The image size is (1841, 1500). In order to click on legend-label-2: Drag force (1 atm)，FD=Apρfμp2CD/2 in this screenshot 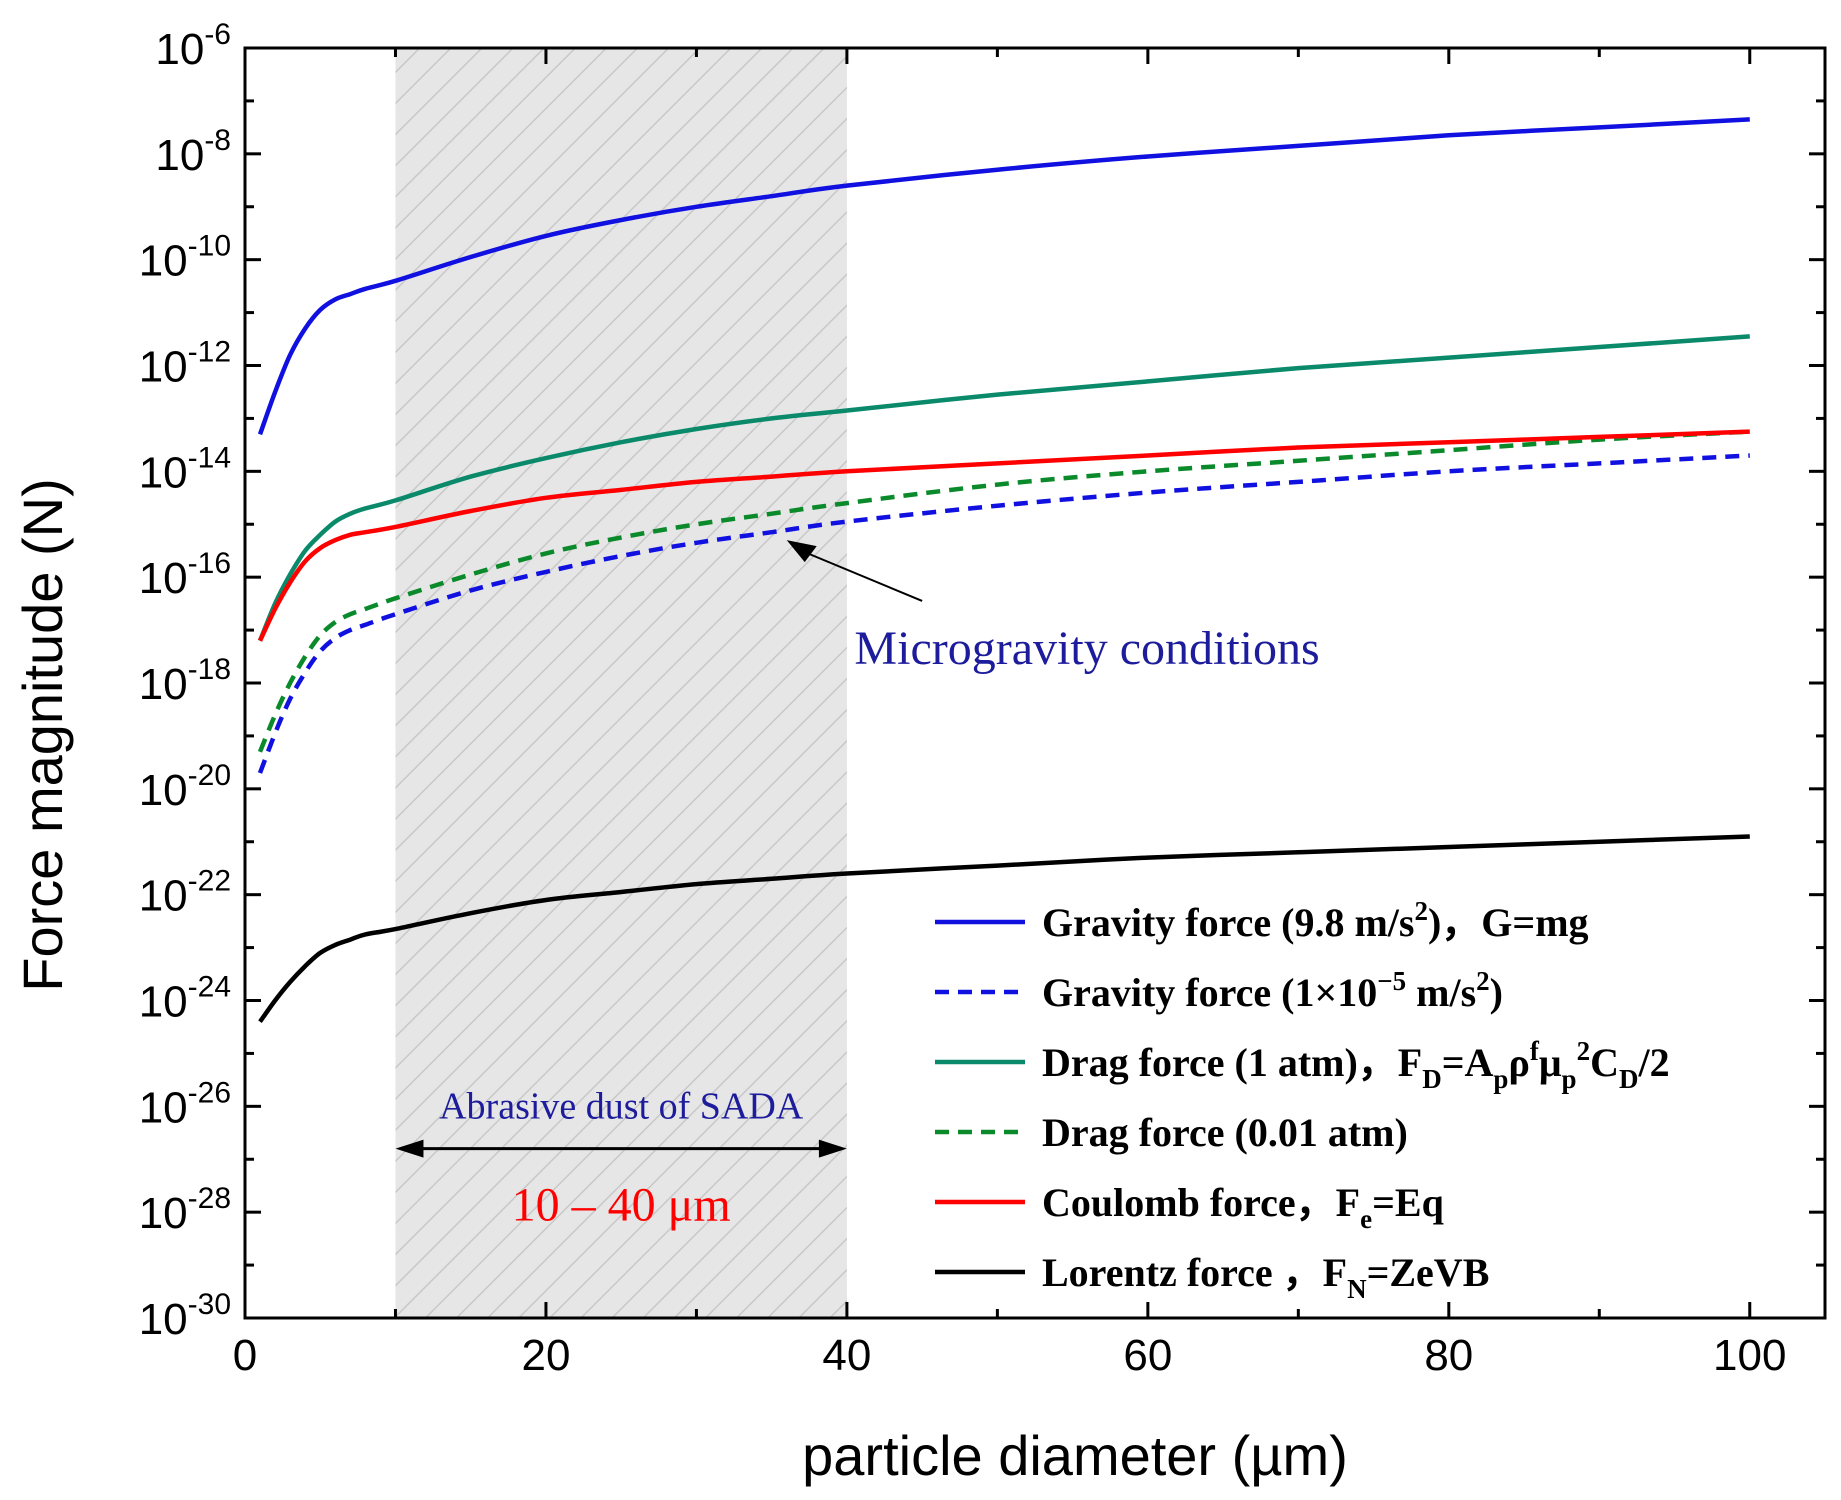, I will do `click(1356, 1065)`.